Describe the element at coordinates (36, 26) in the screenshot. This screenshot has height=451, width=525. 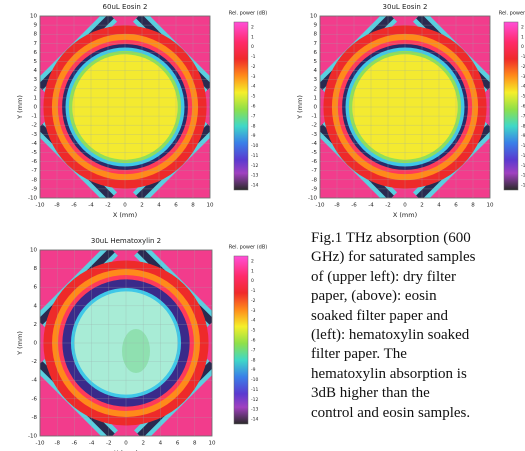
I see `y-tick-label: 9` at that location.